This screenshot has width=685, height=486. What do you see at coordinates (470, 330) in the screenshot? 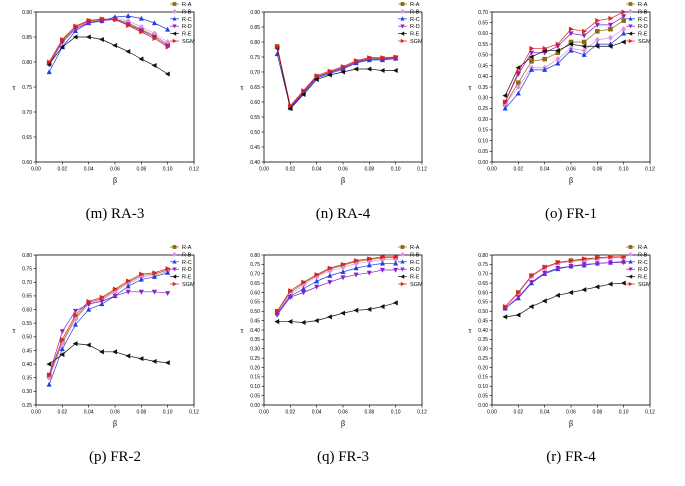
I see `y-axis-label: τ` at bounding box center [470, 330].